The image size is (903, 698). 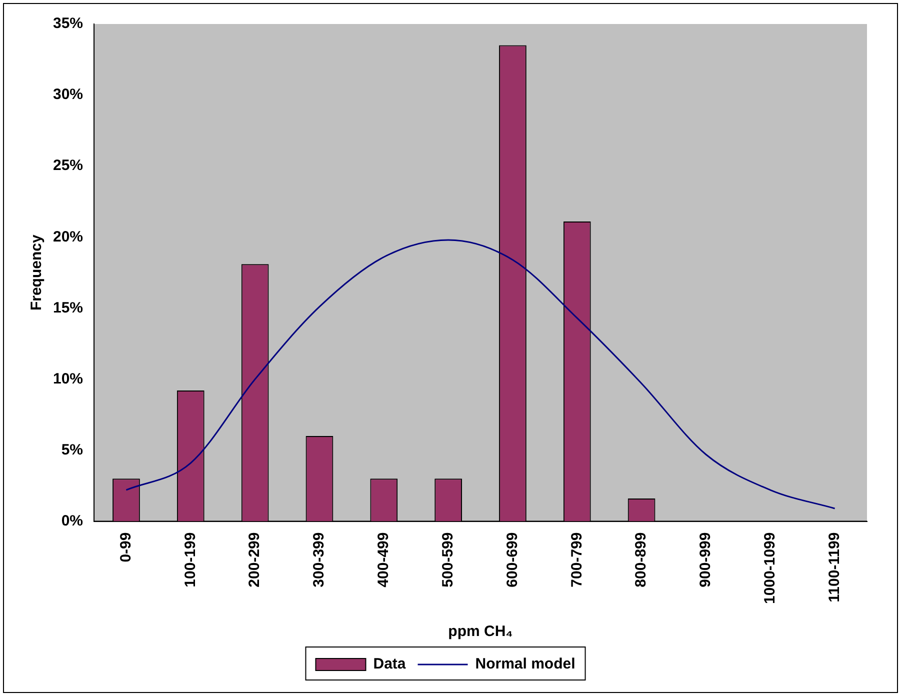 What do you see at coordinates (37, 272) in the screenshot?
I see `y-axis-title: Frequency` at bounding box center [37, 272].